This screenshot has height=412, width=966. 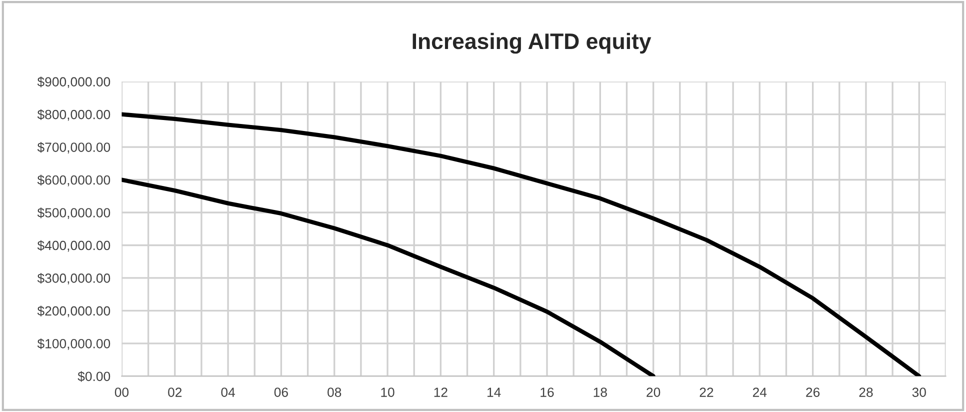 What do you see at coordinates (73, 148) in the screenshot?
I see `y-tick-label: $700,000.00` at bounding box center [73, 148].